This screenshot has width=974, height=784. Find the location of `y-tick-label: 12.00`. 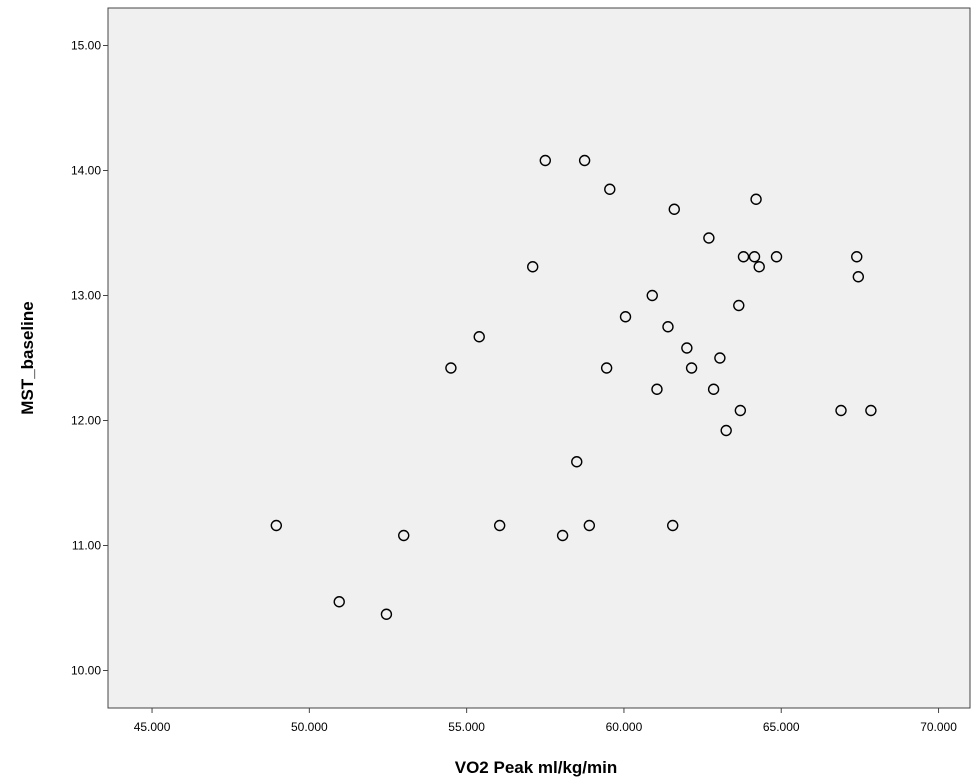

y-tick-label: 12.00 is located at coordinates (86, 421).